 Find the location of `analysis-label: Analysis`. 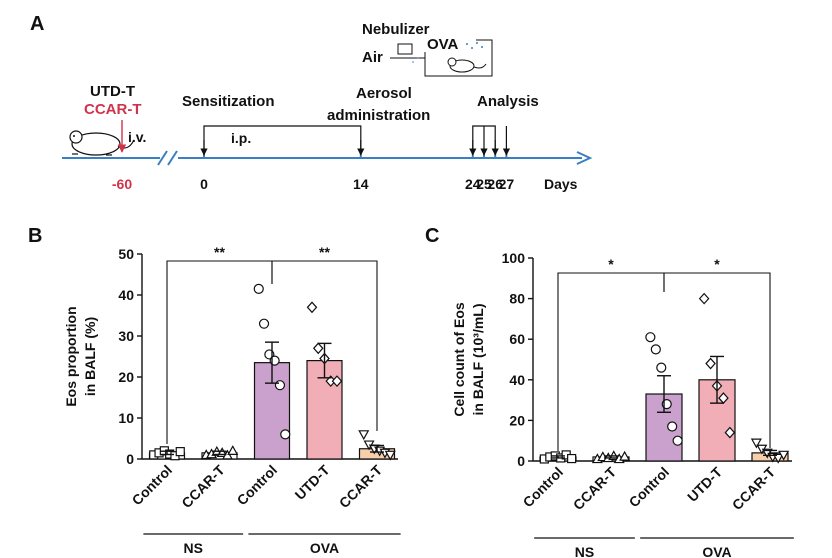

analysis-label: Analysis is located at coordinates (508, 101).